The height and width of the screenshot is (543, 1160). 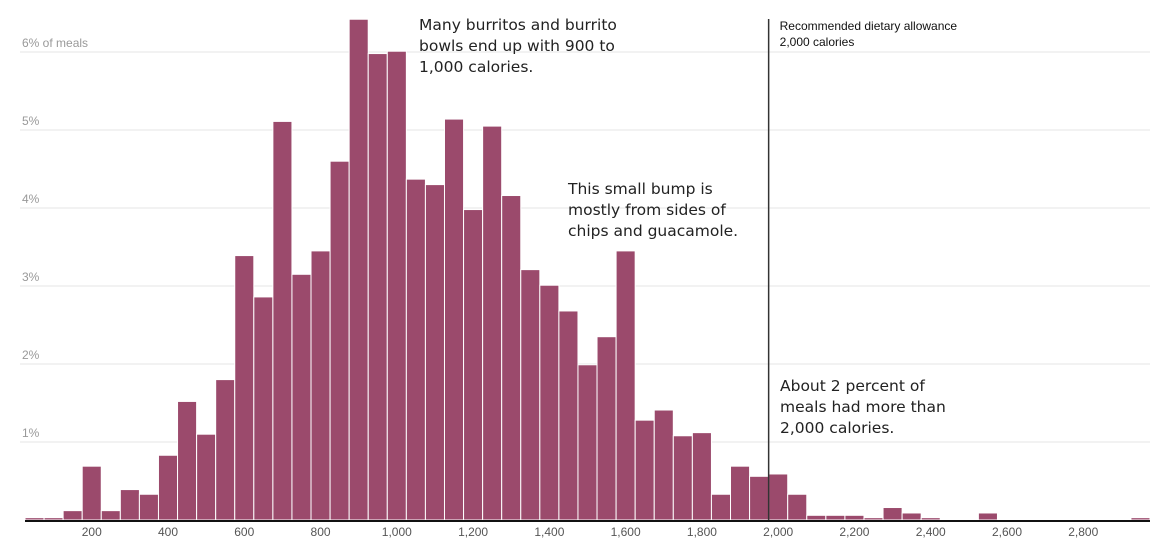 I want to click on x-tick-label: 800, so click(x=321, y=532).